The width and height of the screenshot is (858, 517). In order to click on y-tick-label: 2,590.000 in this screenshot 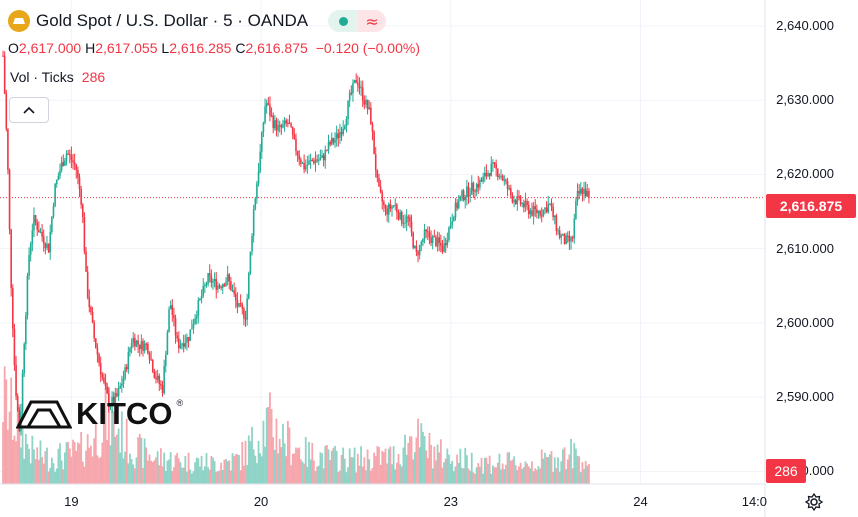, I will do `click(805, 397)`.